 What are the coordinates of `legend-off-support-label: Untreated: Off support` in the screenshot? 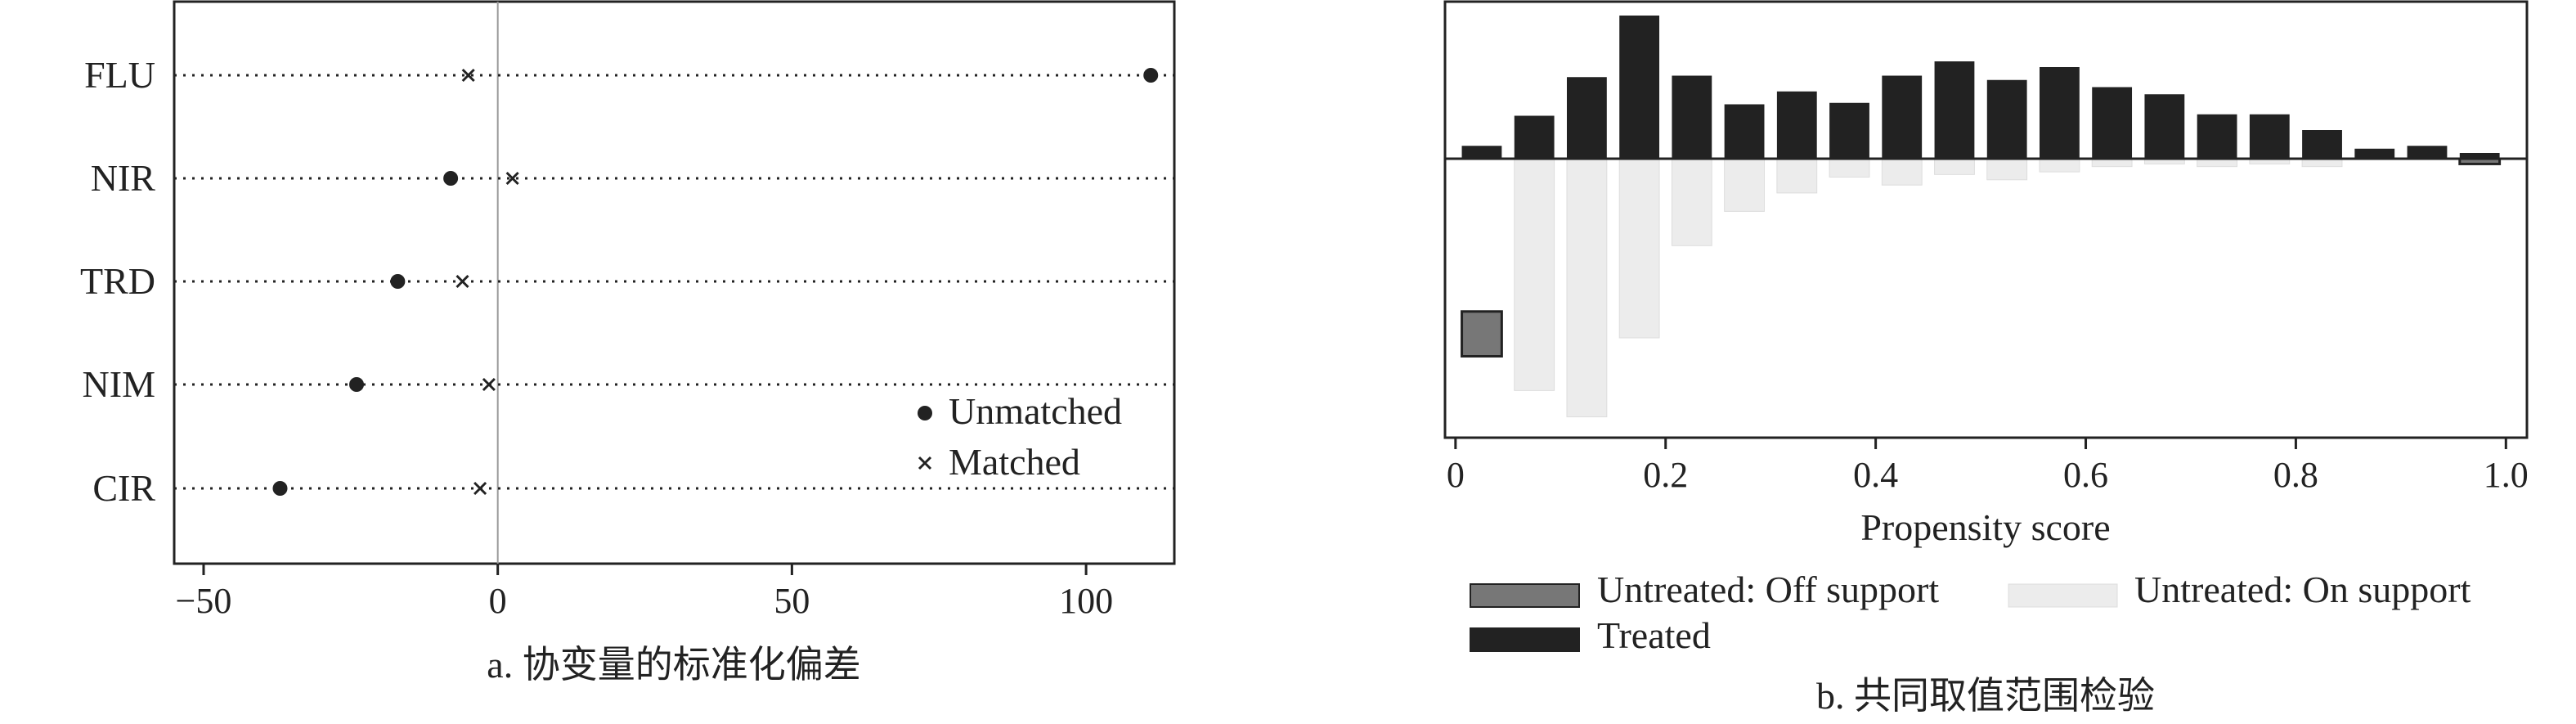 It's located at (1768, 589).